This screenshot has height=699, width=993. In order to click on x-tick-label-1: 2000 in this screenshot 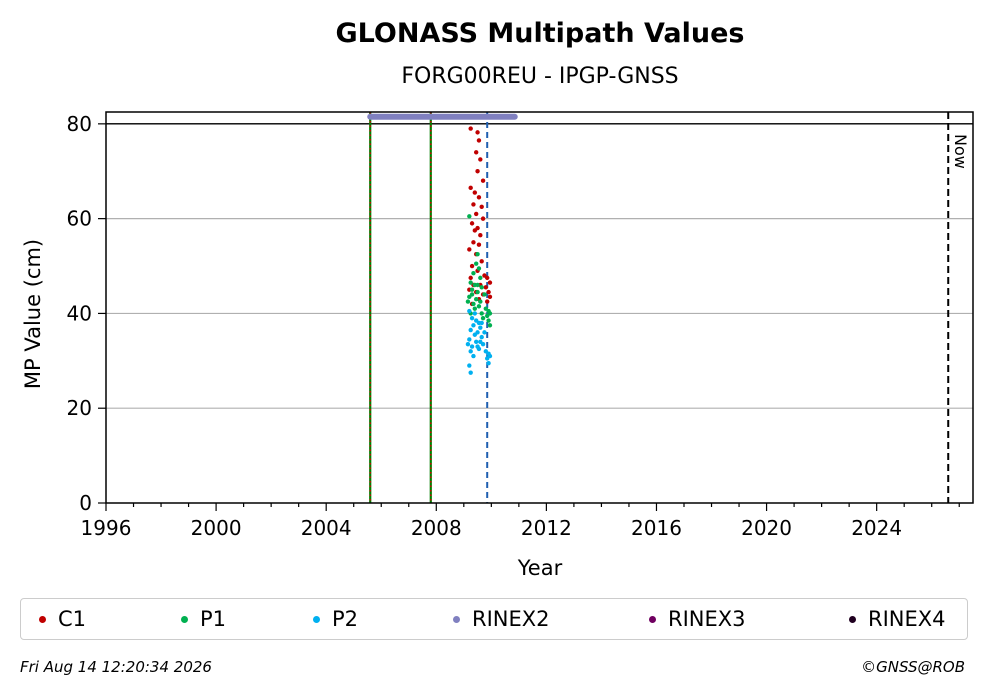, I will do `click(216, 528)`.